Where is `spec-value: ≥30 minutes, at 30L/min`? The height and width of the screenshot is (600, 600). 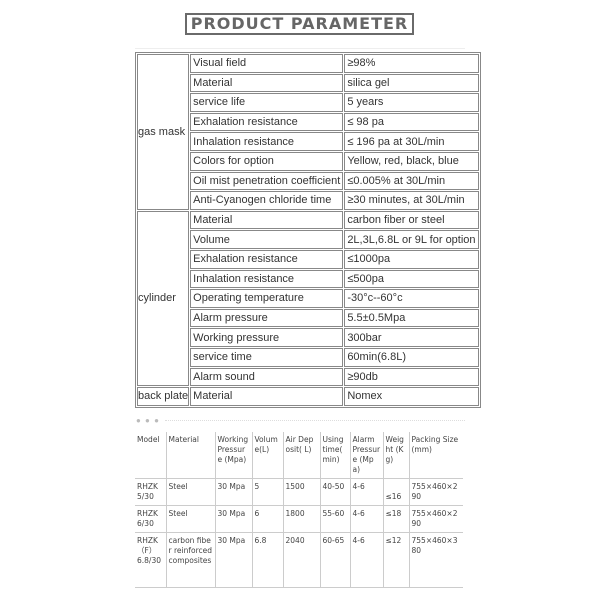
spec-value: ≥30 minutes, at 30L/min is located at coordinates (411, 200).